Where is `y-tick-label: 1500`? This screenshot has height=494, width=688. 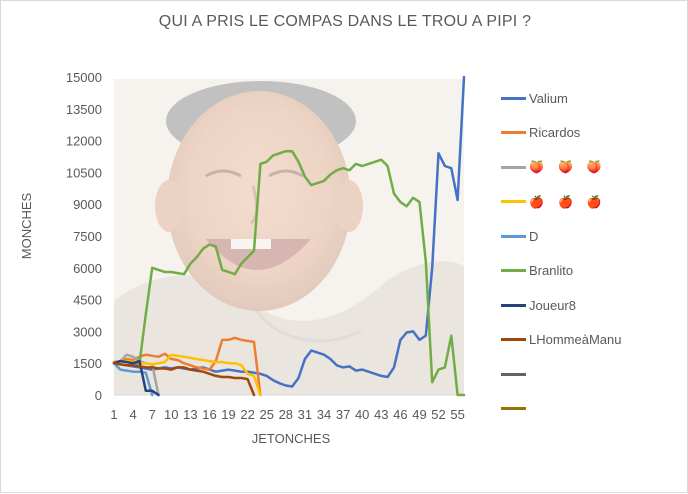
y-tick-label: 1500 is located at coordinates (87, 363).